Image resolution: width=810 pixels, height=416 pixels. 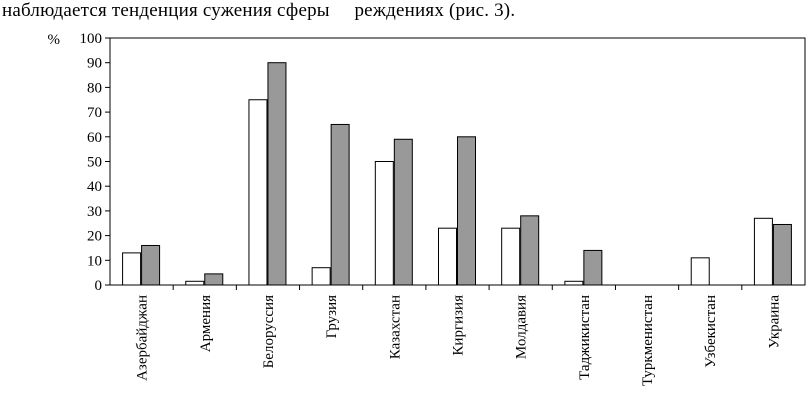 What do you see at coordinates (91, 39) in the screenshot?
I see `y-tick-label: 100` at bounding box center [91, 39].